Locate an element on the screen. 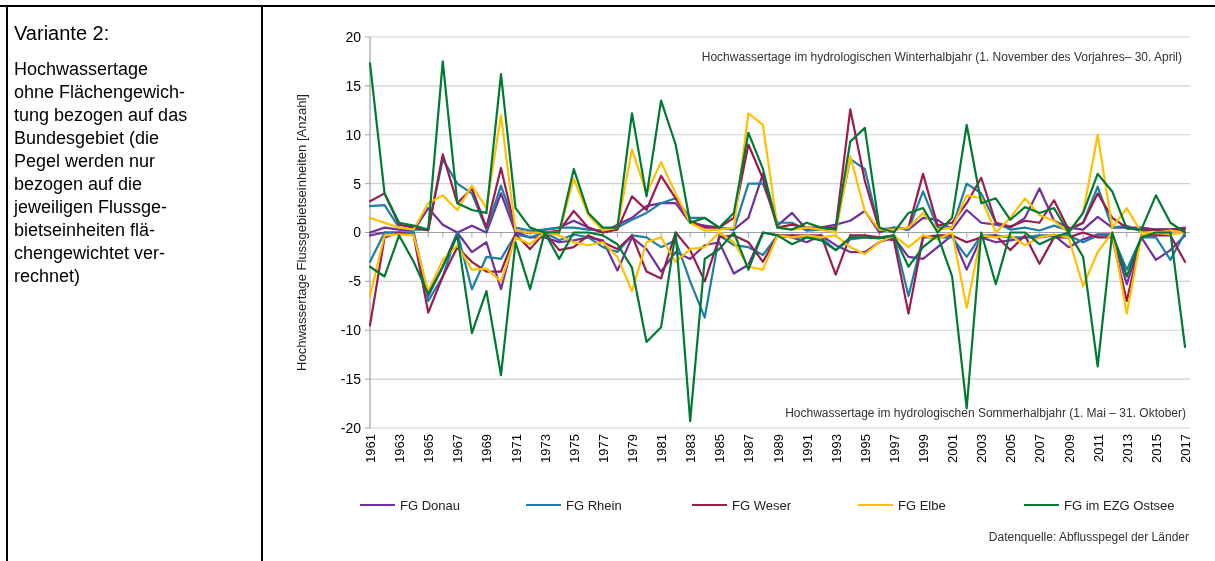 The height and width of the screenshot is (561, 1215). x-tick-label: 1963 is located at coordinates (400, 448).